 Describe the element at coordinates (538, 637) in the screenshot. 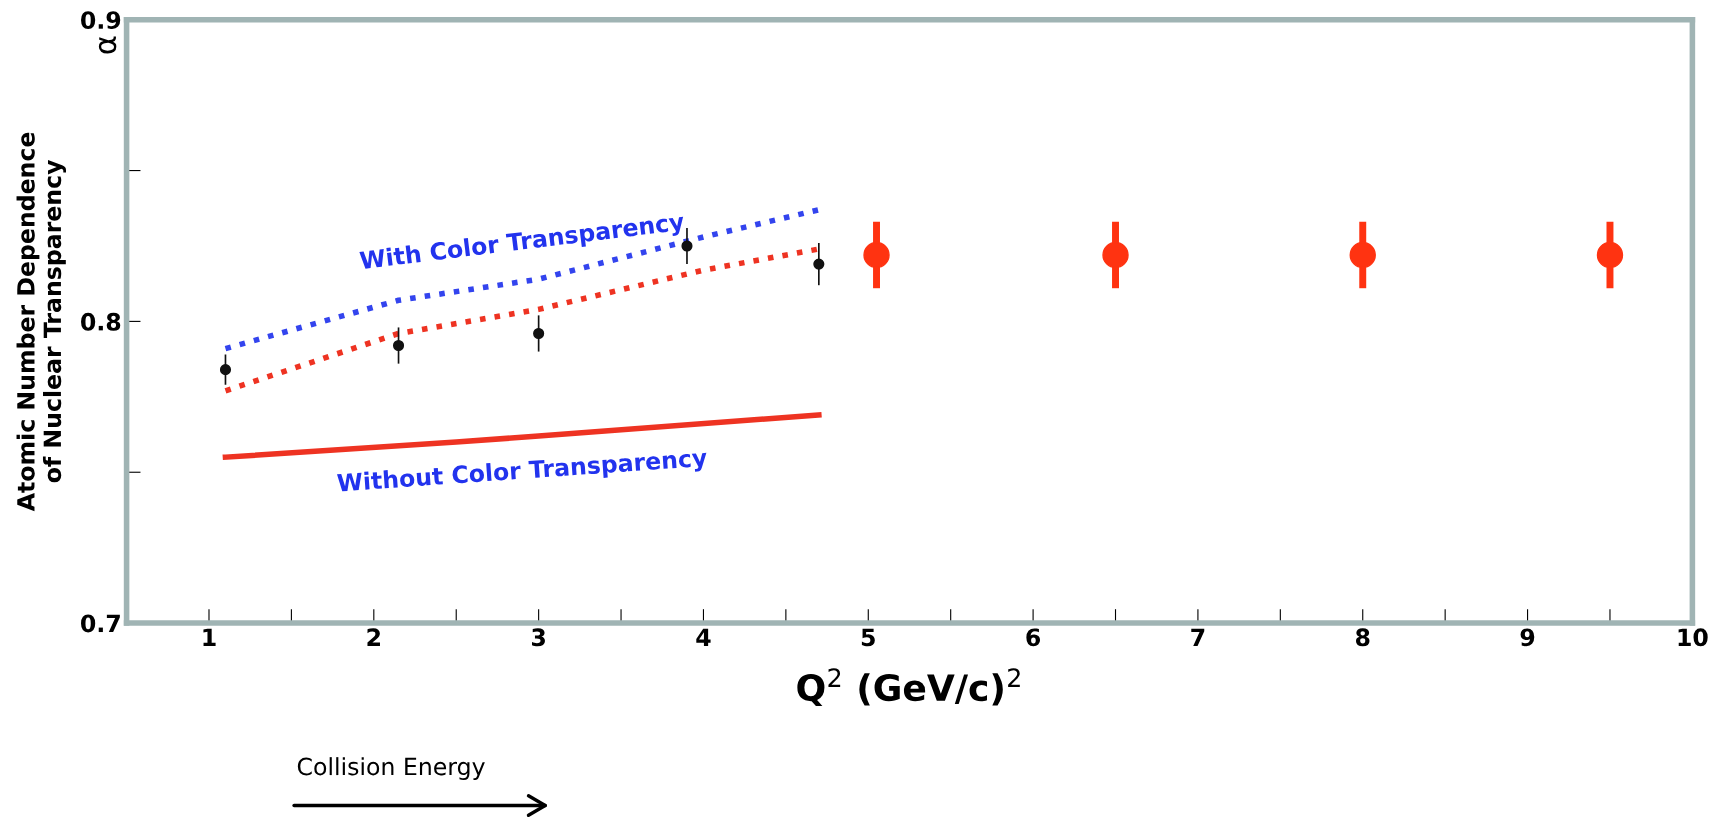

I see `x-tick-label: 3` at that location.